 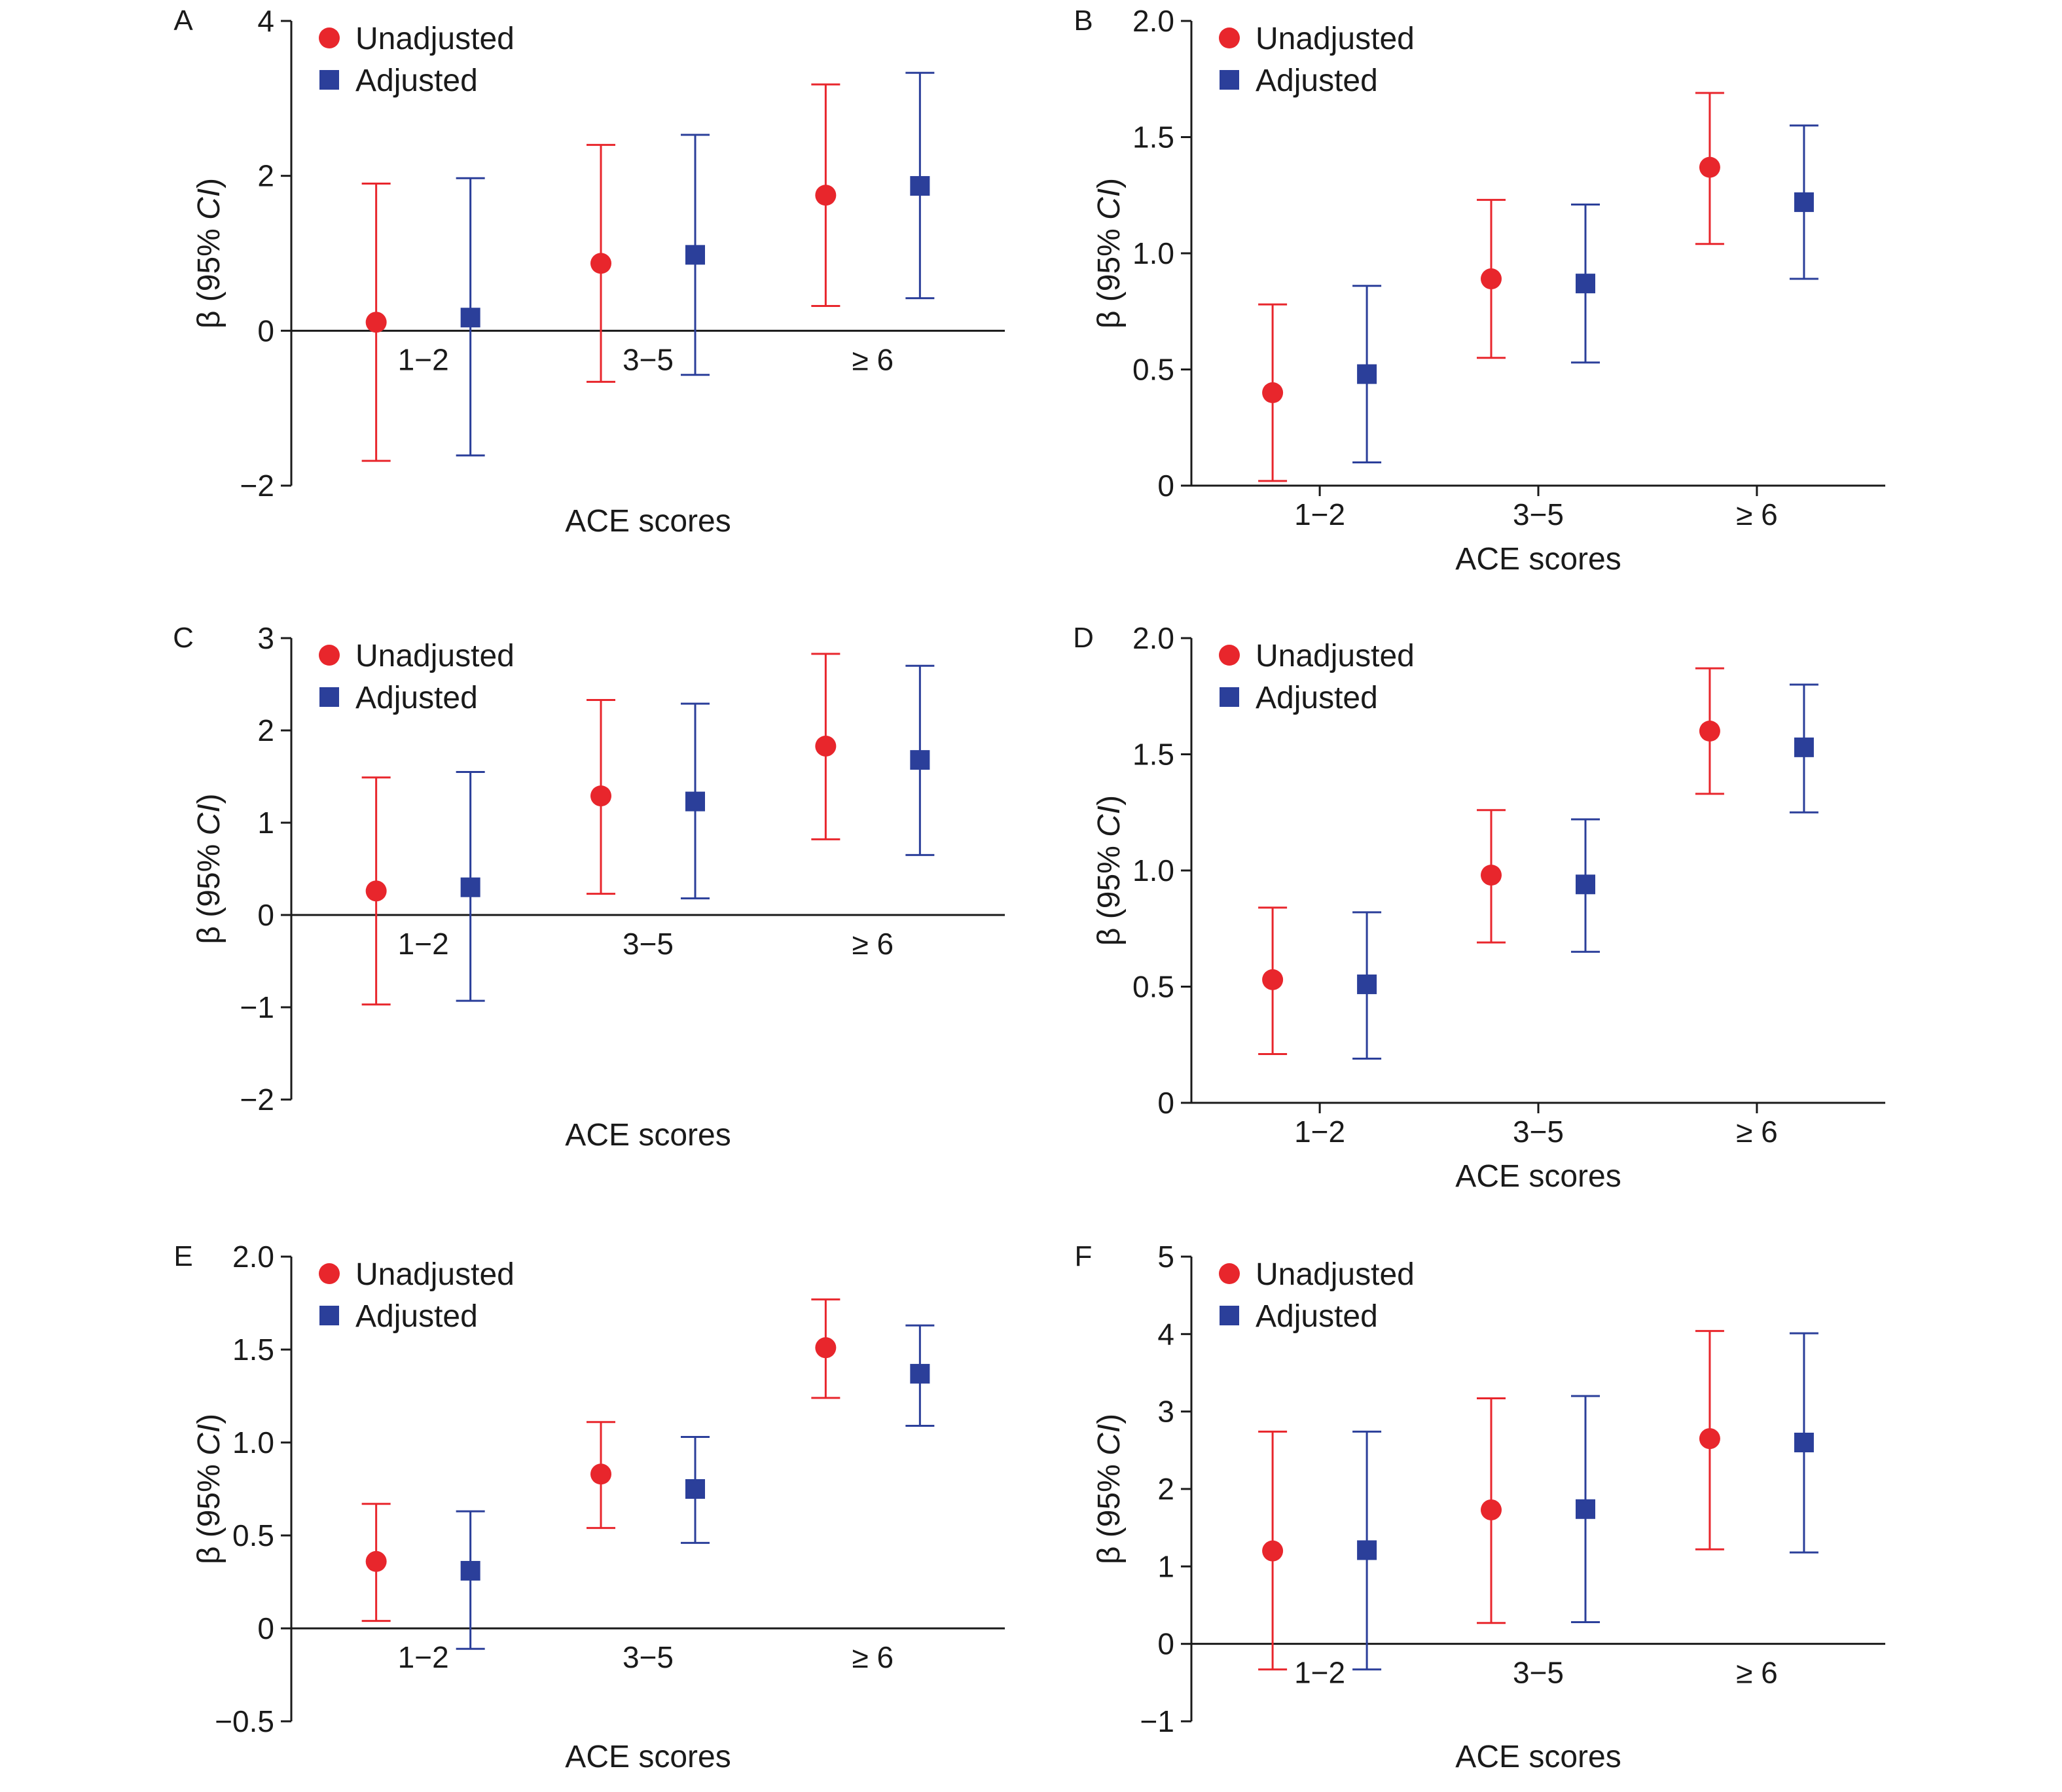 What do you see at coordinates (1165, 1257) in the screenshot?
I see `y-tick-label: 5` at bounding box center [1165, 1257].